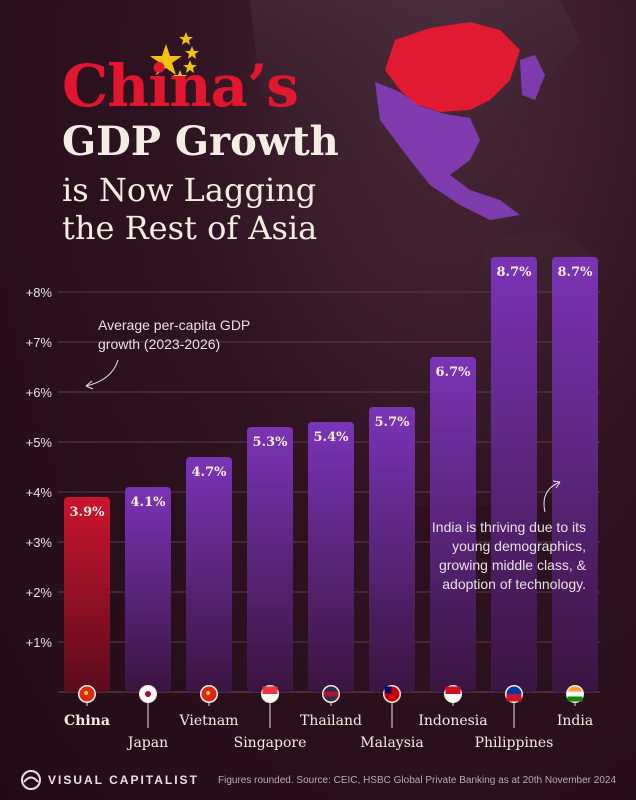  I want to click on title-rest-of-asia: the Rest of Asia, so click(190, 228).